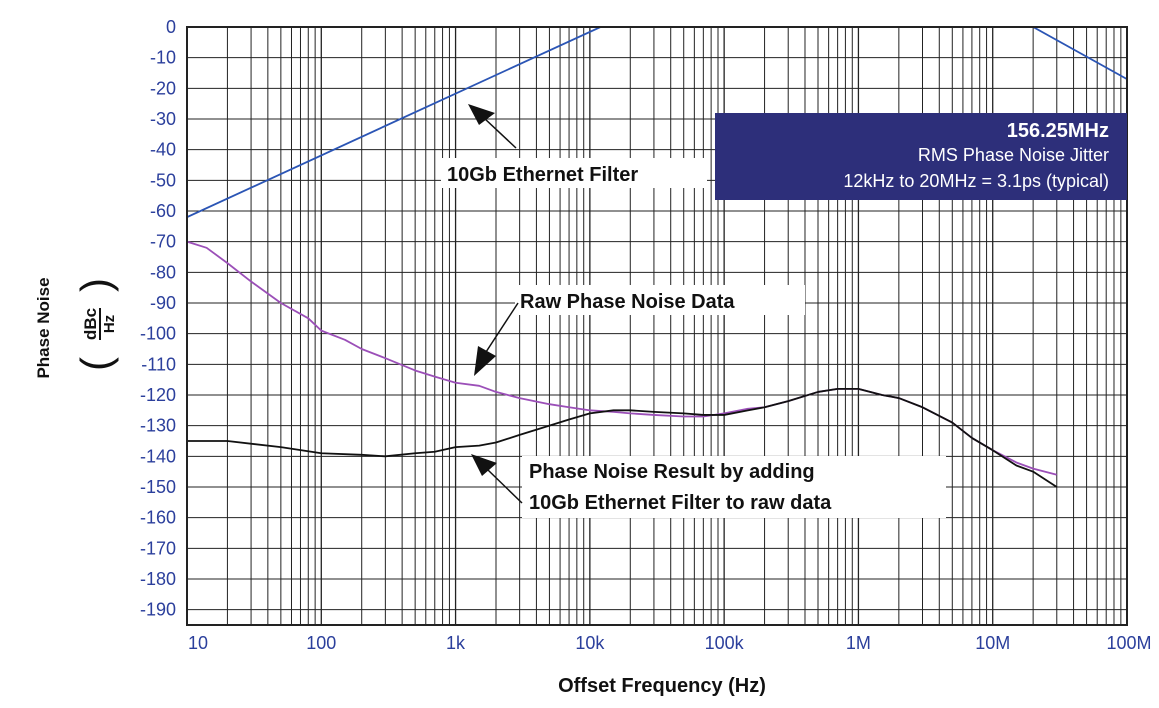 This screenshot has height=708, width=1159. Describe the element at coordinates (158, 579) in the screenshot. I see `y-tick-label: -180` at that location.